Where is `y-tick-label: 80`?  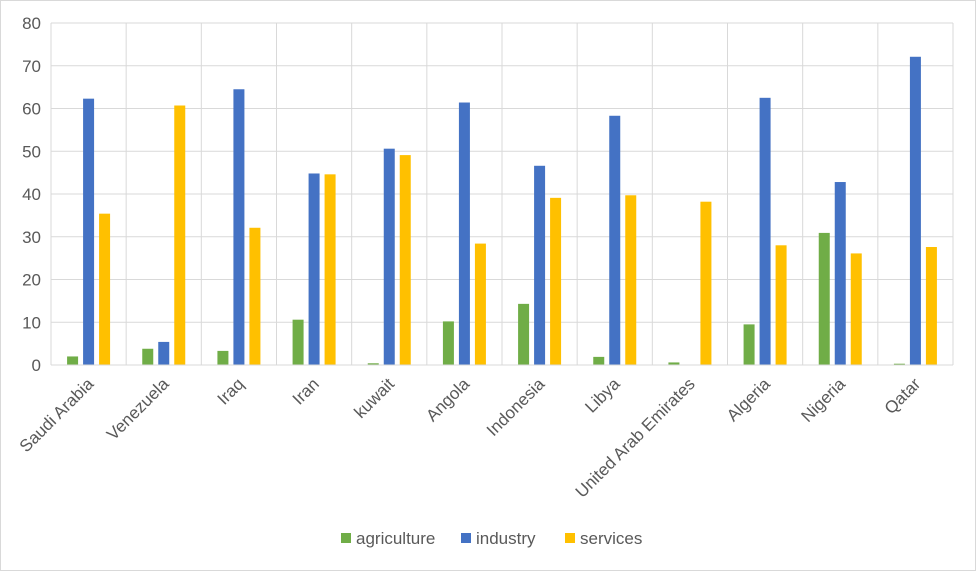
y-tick-label: 80 is located at coordinates (31, 23).